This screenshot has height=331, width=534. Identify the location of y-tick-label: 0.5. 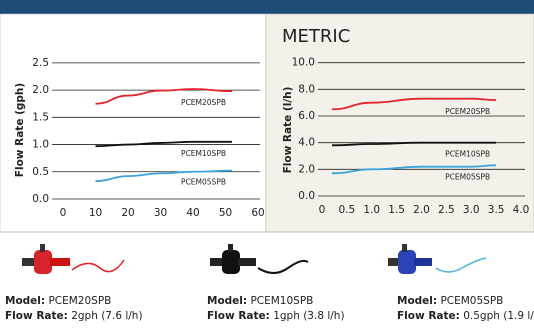
(40, 172).